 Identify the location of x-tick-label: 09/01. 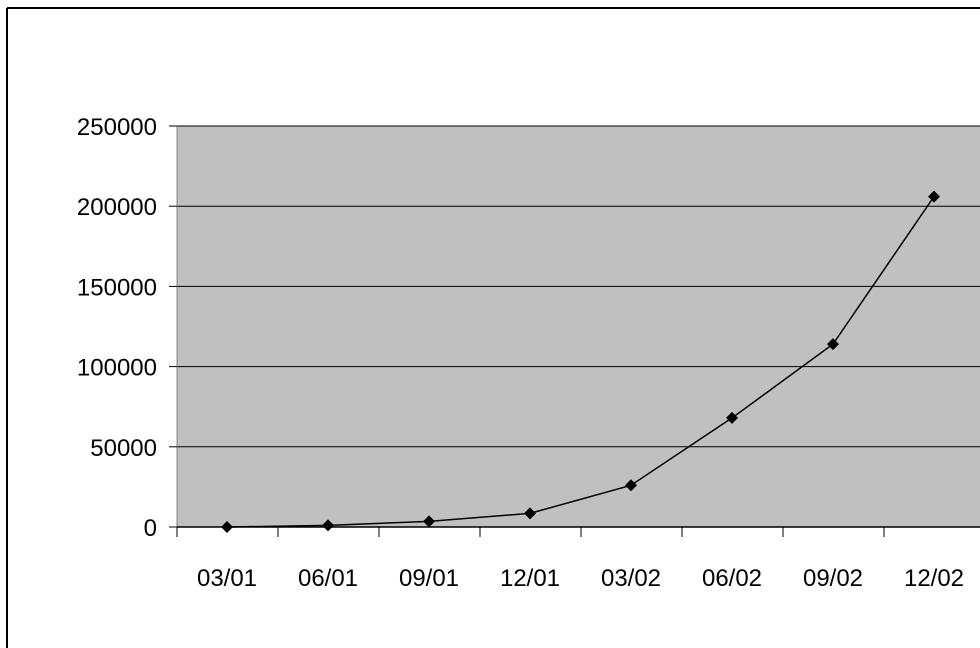
(429, 578).